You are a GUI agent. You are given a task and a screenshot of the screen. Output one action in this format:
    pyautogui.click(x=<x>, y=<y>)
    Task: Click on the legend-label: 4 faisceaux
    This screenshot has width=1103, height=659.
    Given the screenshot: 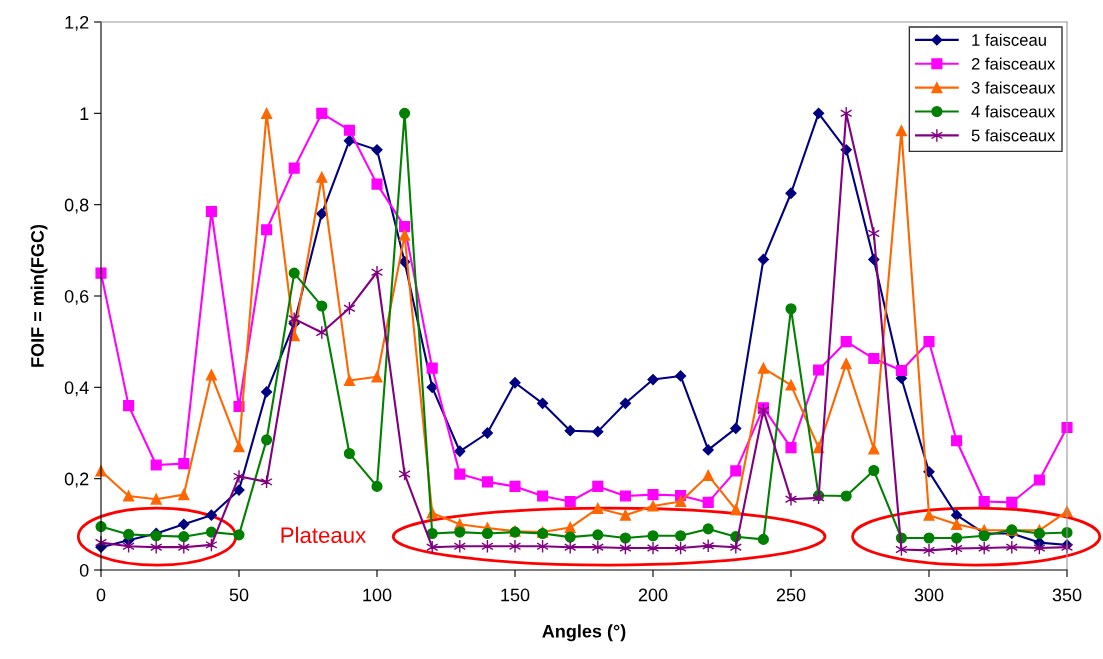 What is the action you would take?
    pyautogui.click(x=1013, y=111)
    